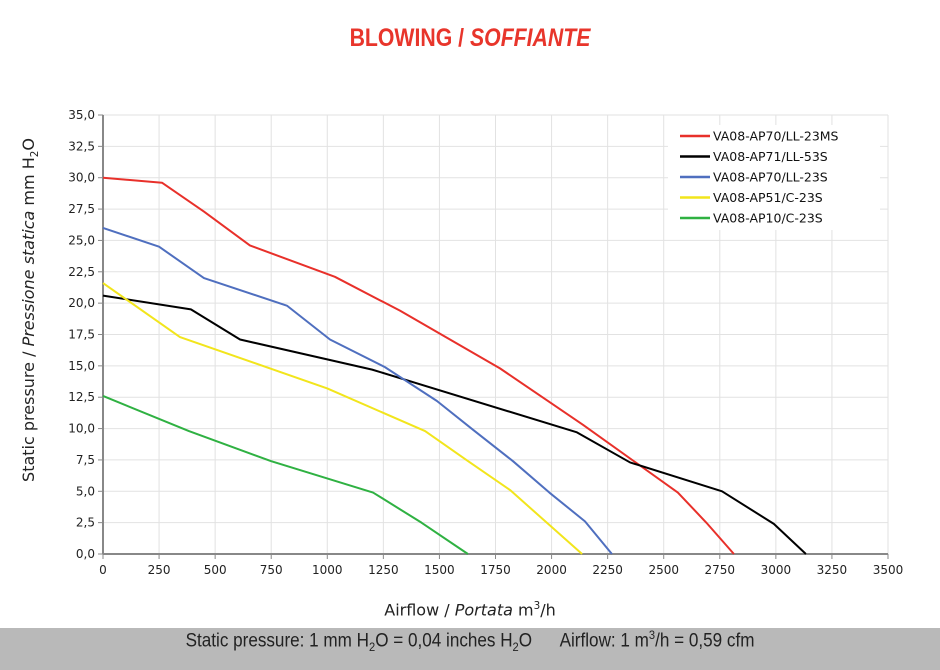 The width and height of the screenshot is (940, 670). Describe the element at coordinates (35, 154) in the screenshot. I see `ylabel-sub: 2` at that location.